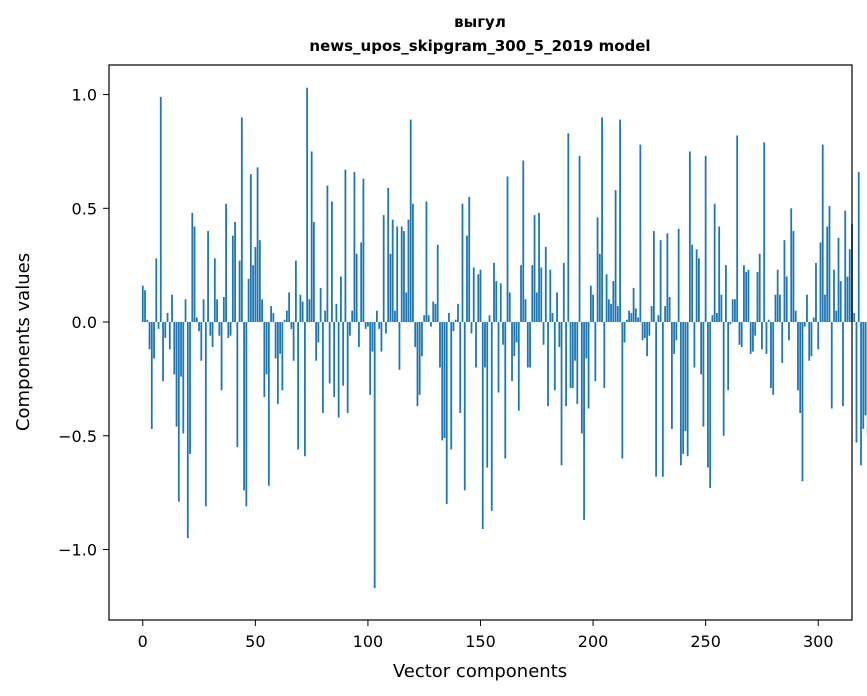  Describe the element at coordinates (23, 342) in the screenshot. I see `y-axis-label: Components values` at that location.